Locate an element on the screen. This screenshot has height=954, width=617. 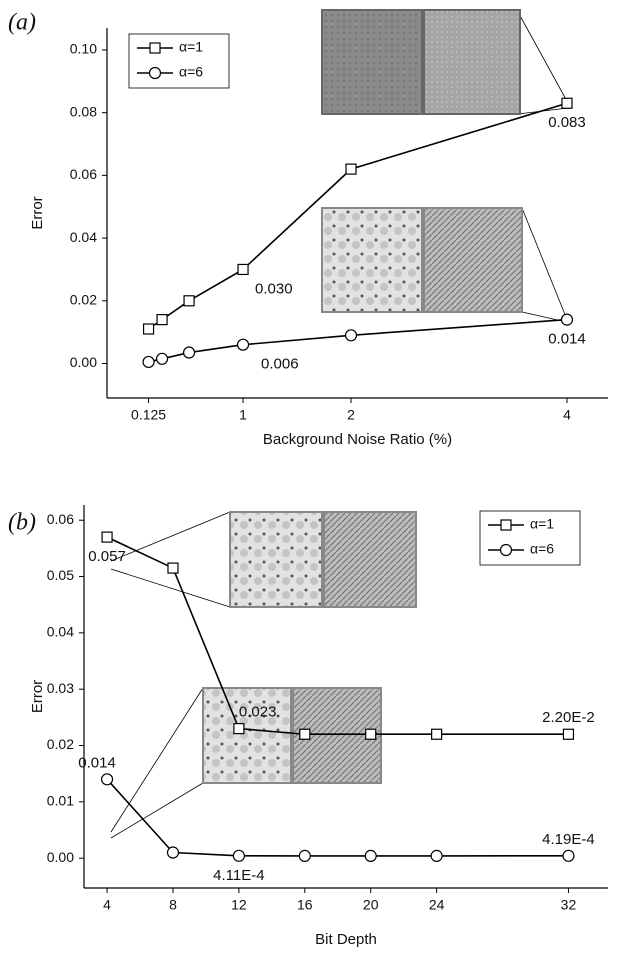
value-label: 0.030 is located at coordinates (274, 288).